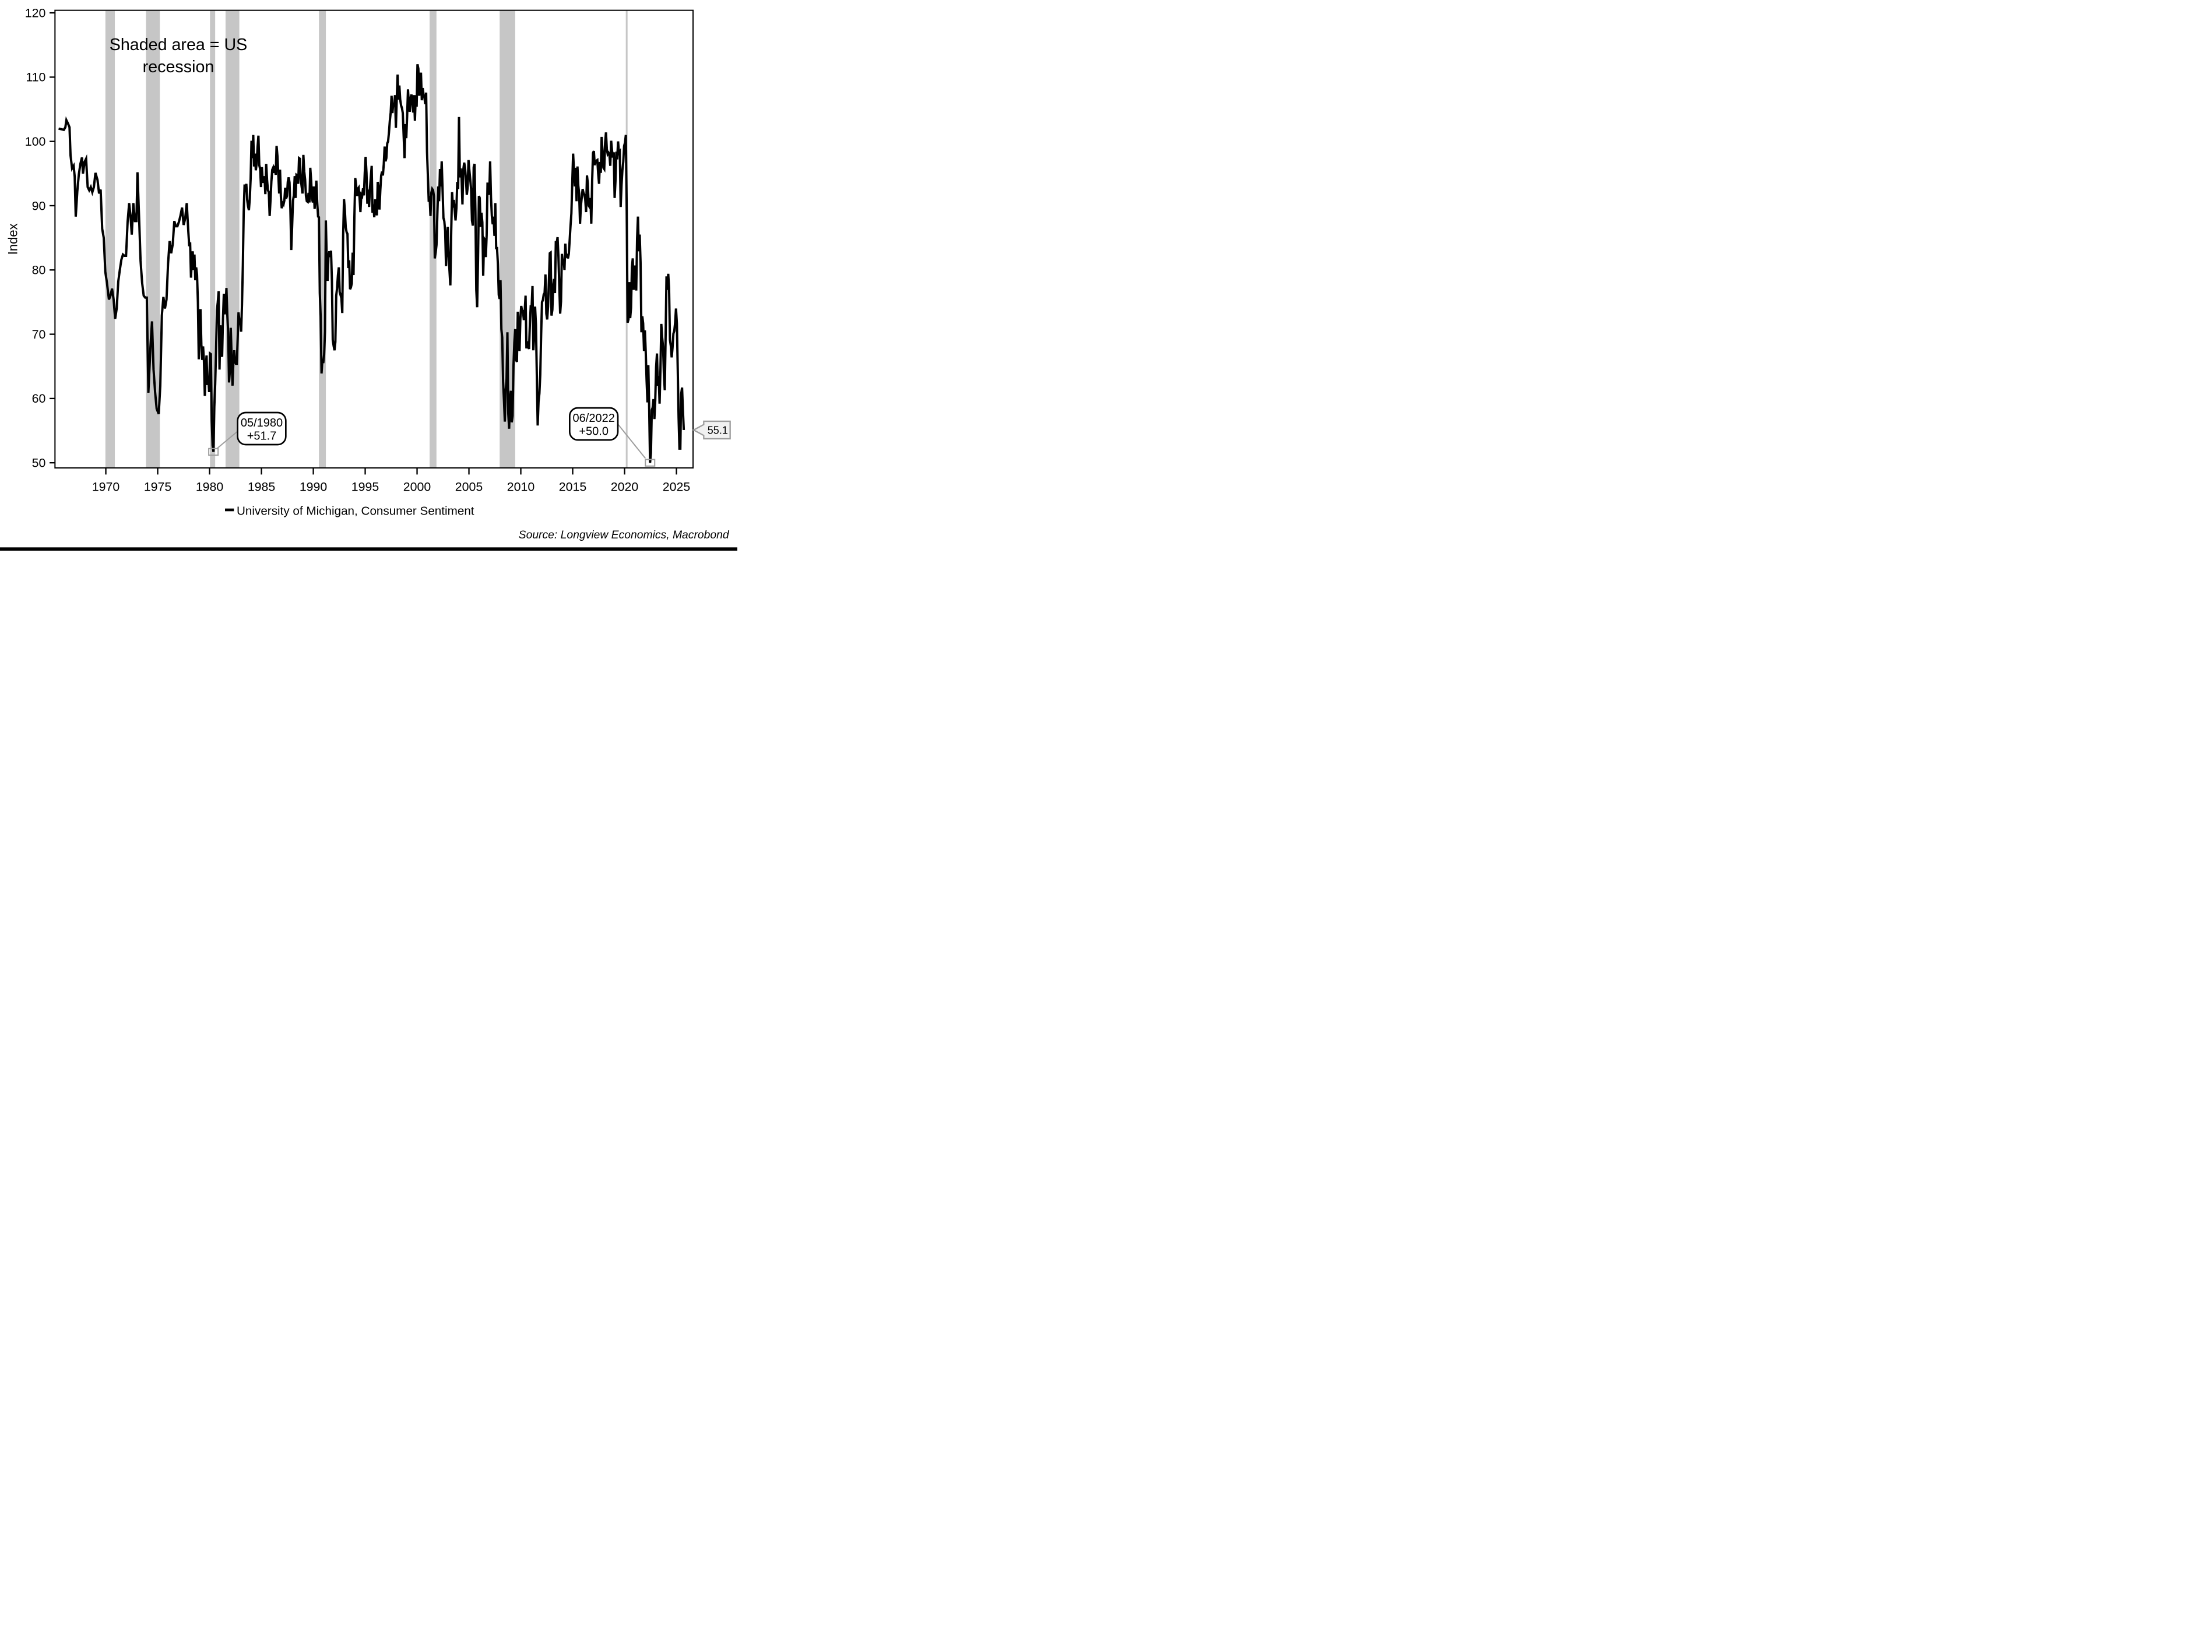  Describe the element at coordinates (365, 487) in the screenshot. I see `x-tick-label: 1995` at that location.